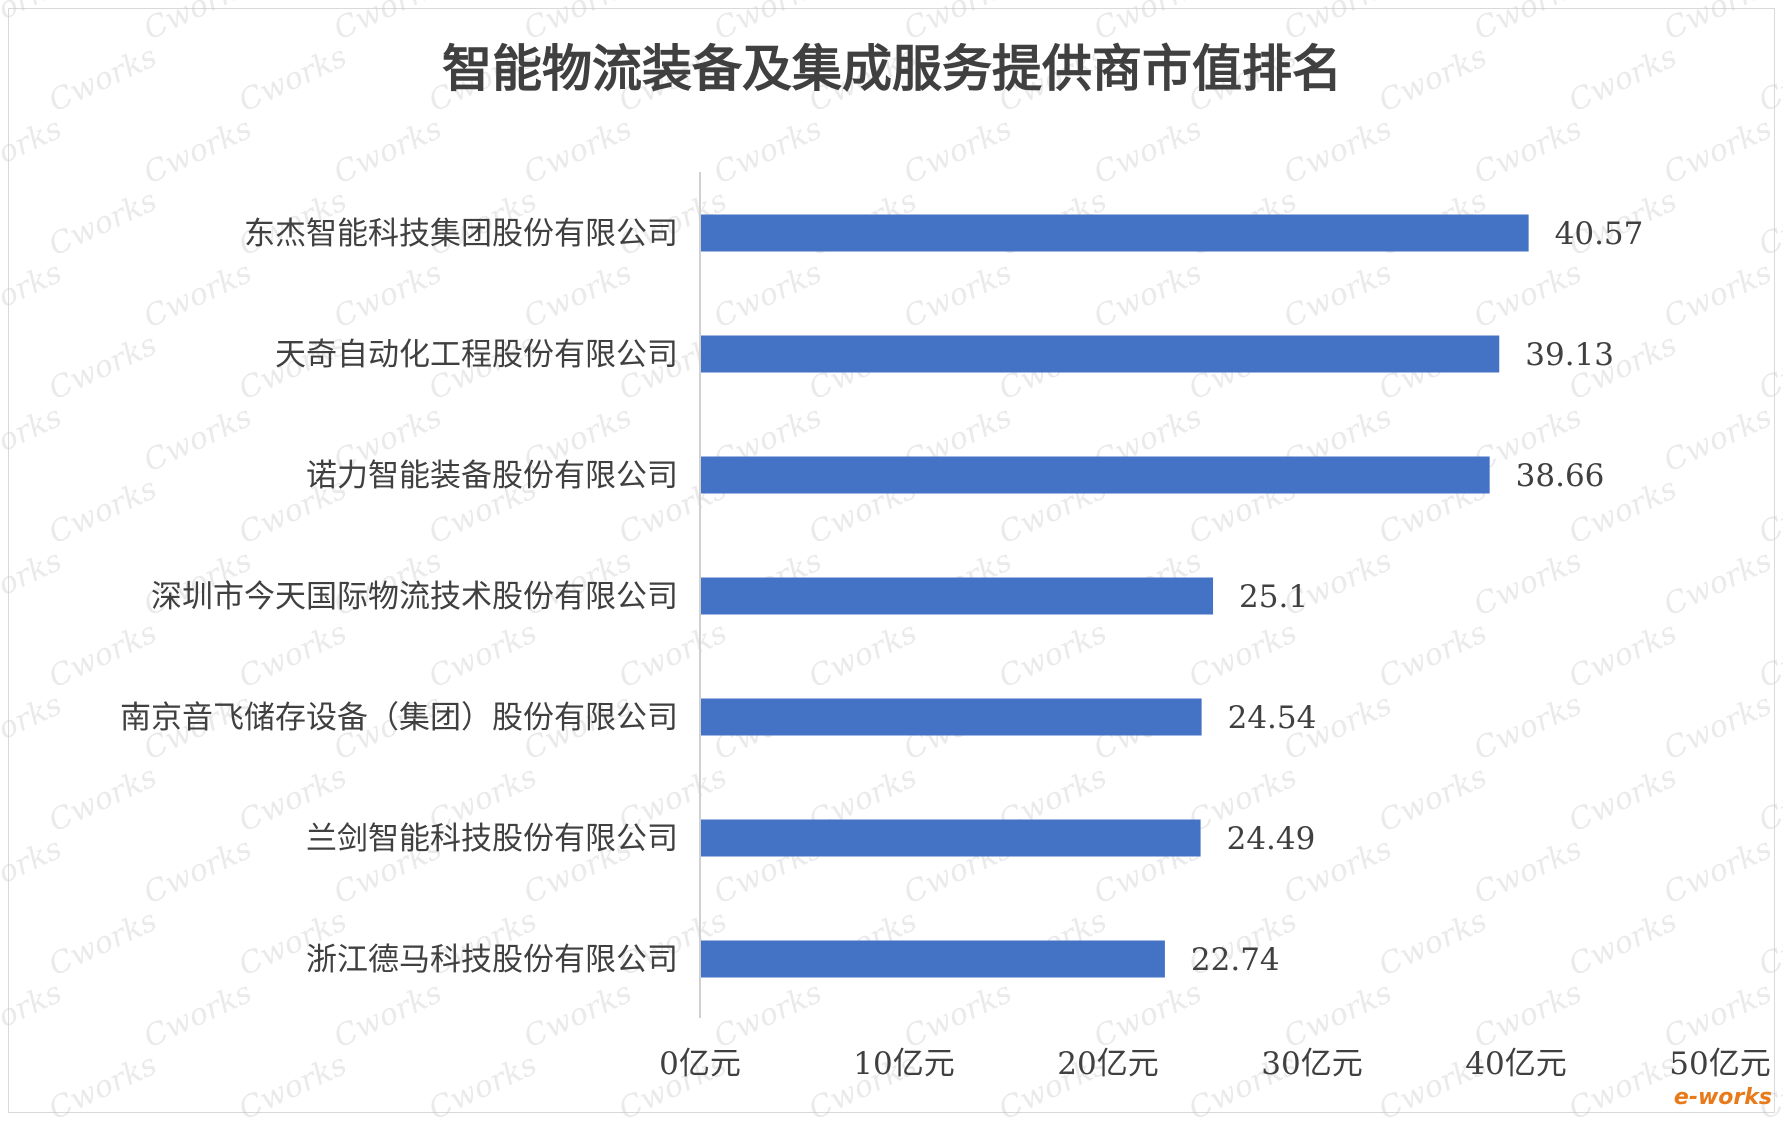  Describe the element at coordinates (1272, 718) in the screenshot. I see `data-label-5: 24.54` at that location.